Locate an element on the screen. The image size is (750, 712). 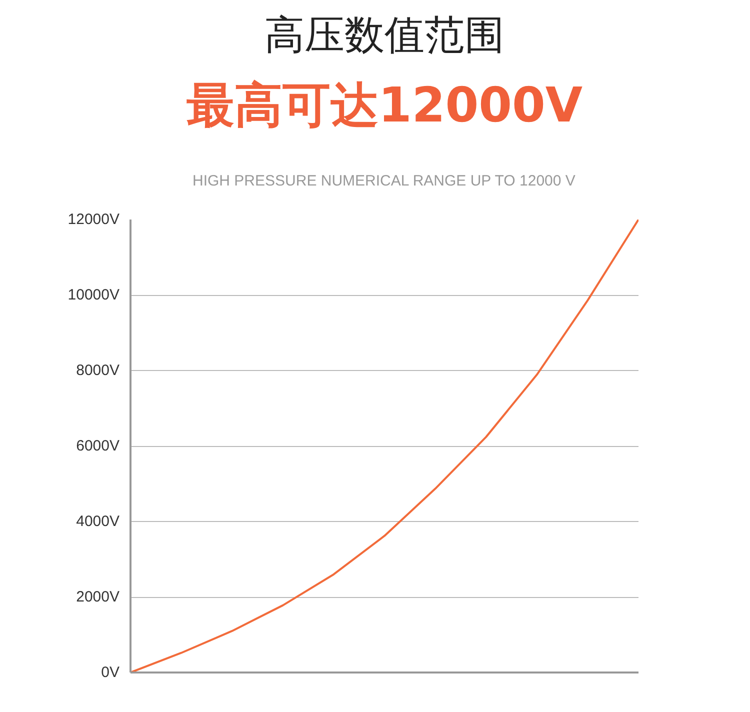
y-tick-label: 2000V is located at coordinates (98, 597).